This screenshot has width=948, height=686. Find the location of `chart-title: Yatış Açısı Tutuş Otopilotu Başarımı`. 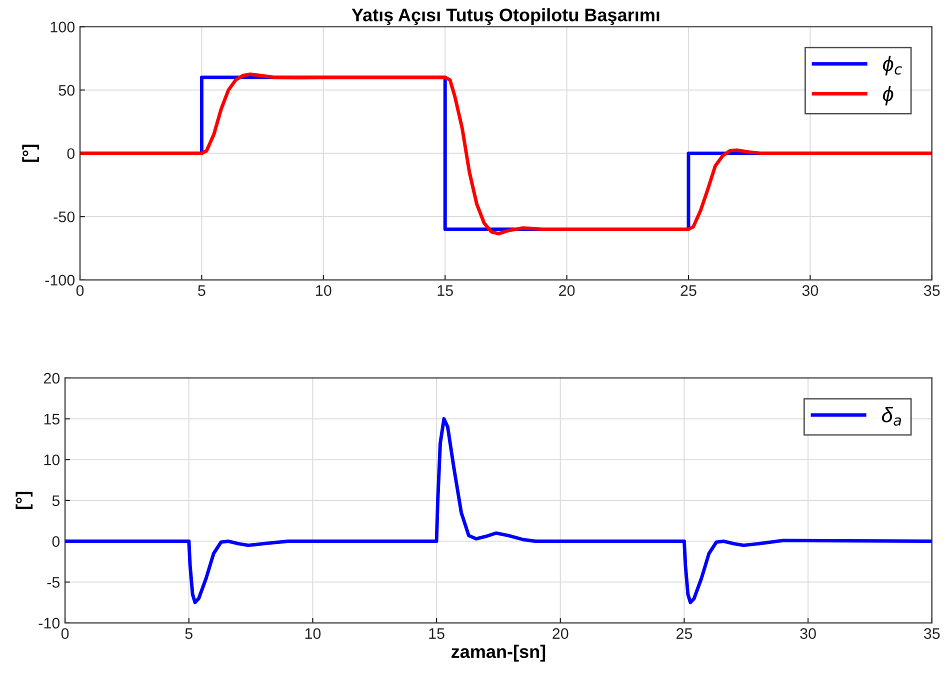

chart-title: Yatış Açısı Tutuş Otopilotu Başarımı is located at coordinates (506, 16).